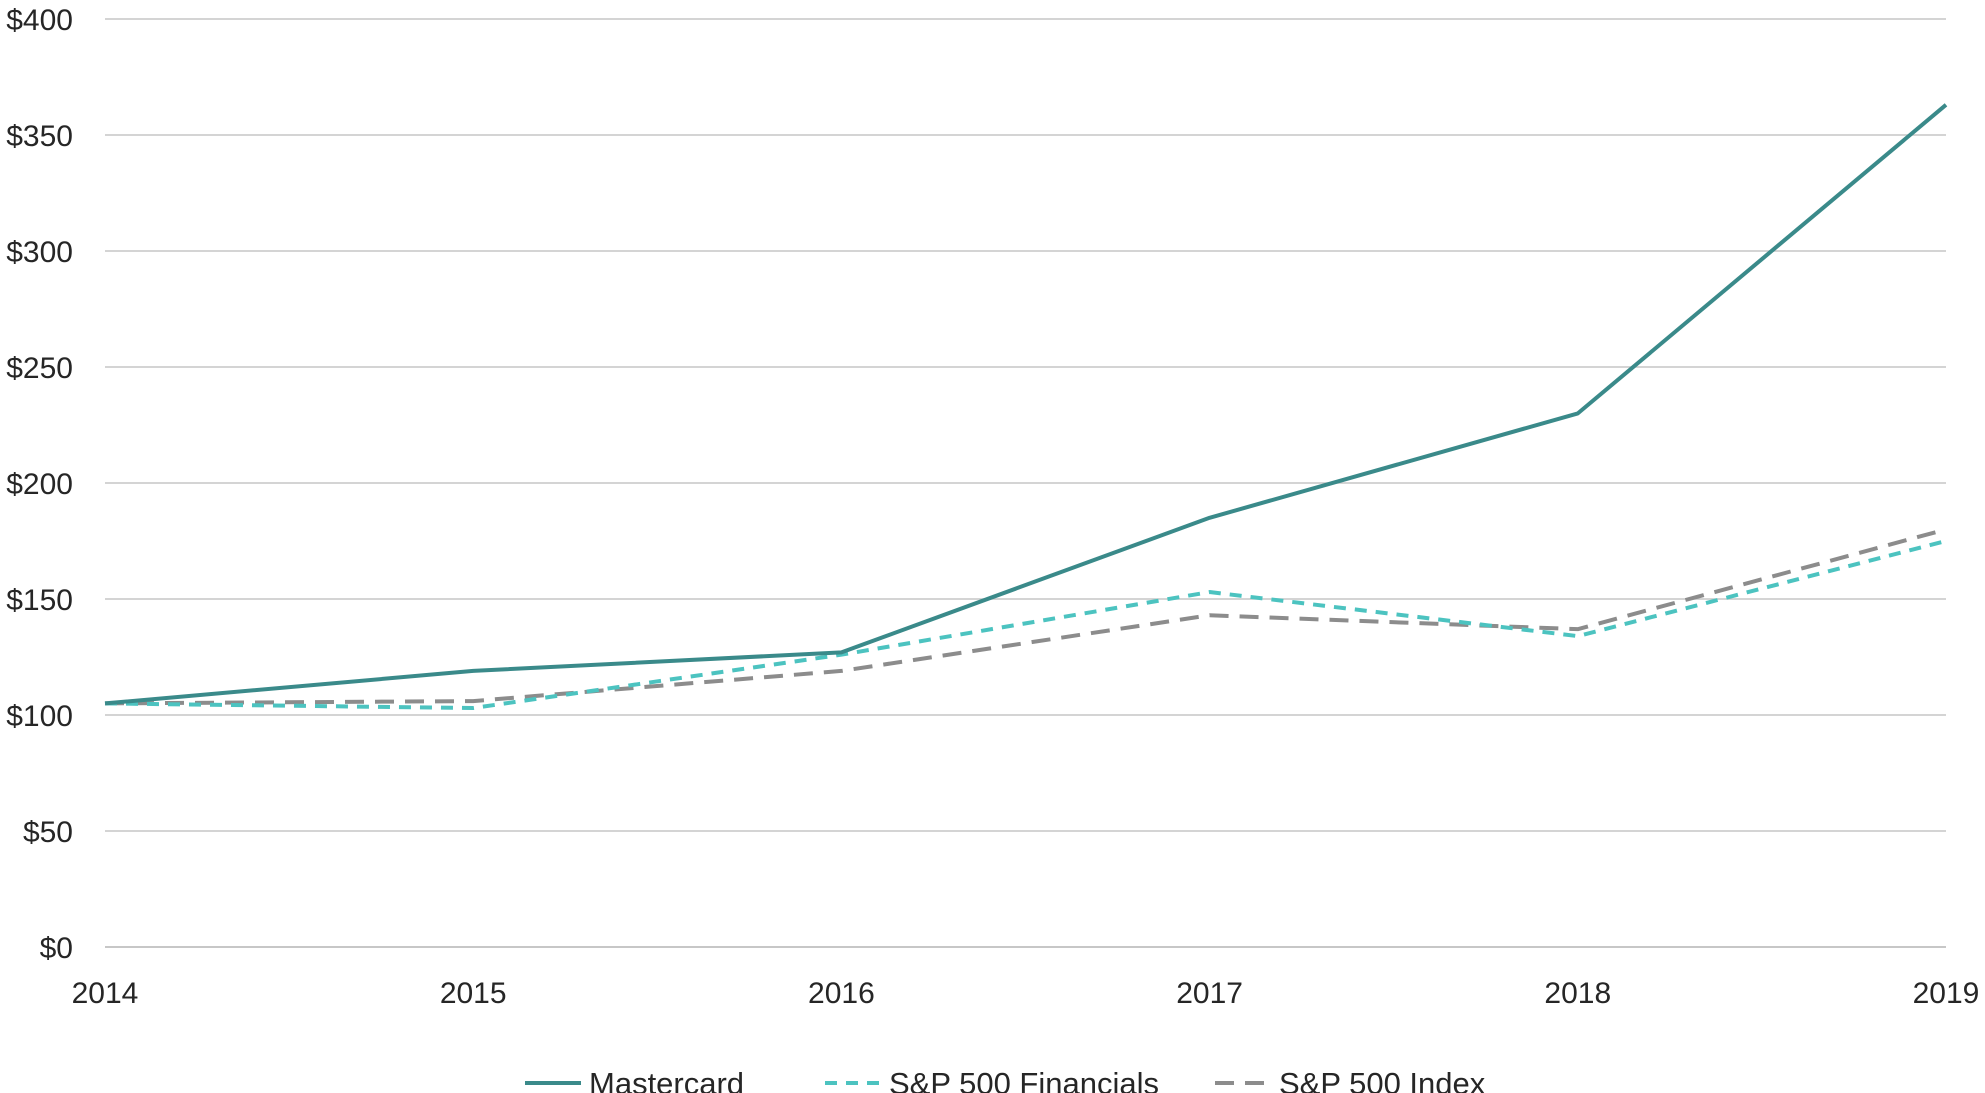  I want to click on y-tick-label: $350, so click(39, 136).